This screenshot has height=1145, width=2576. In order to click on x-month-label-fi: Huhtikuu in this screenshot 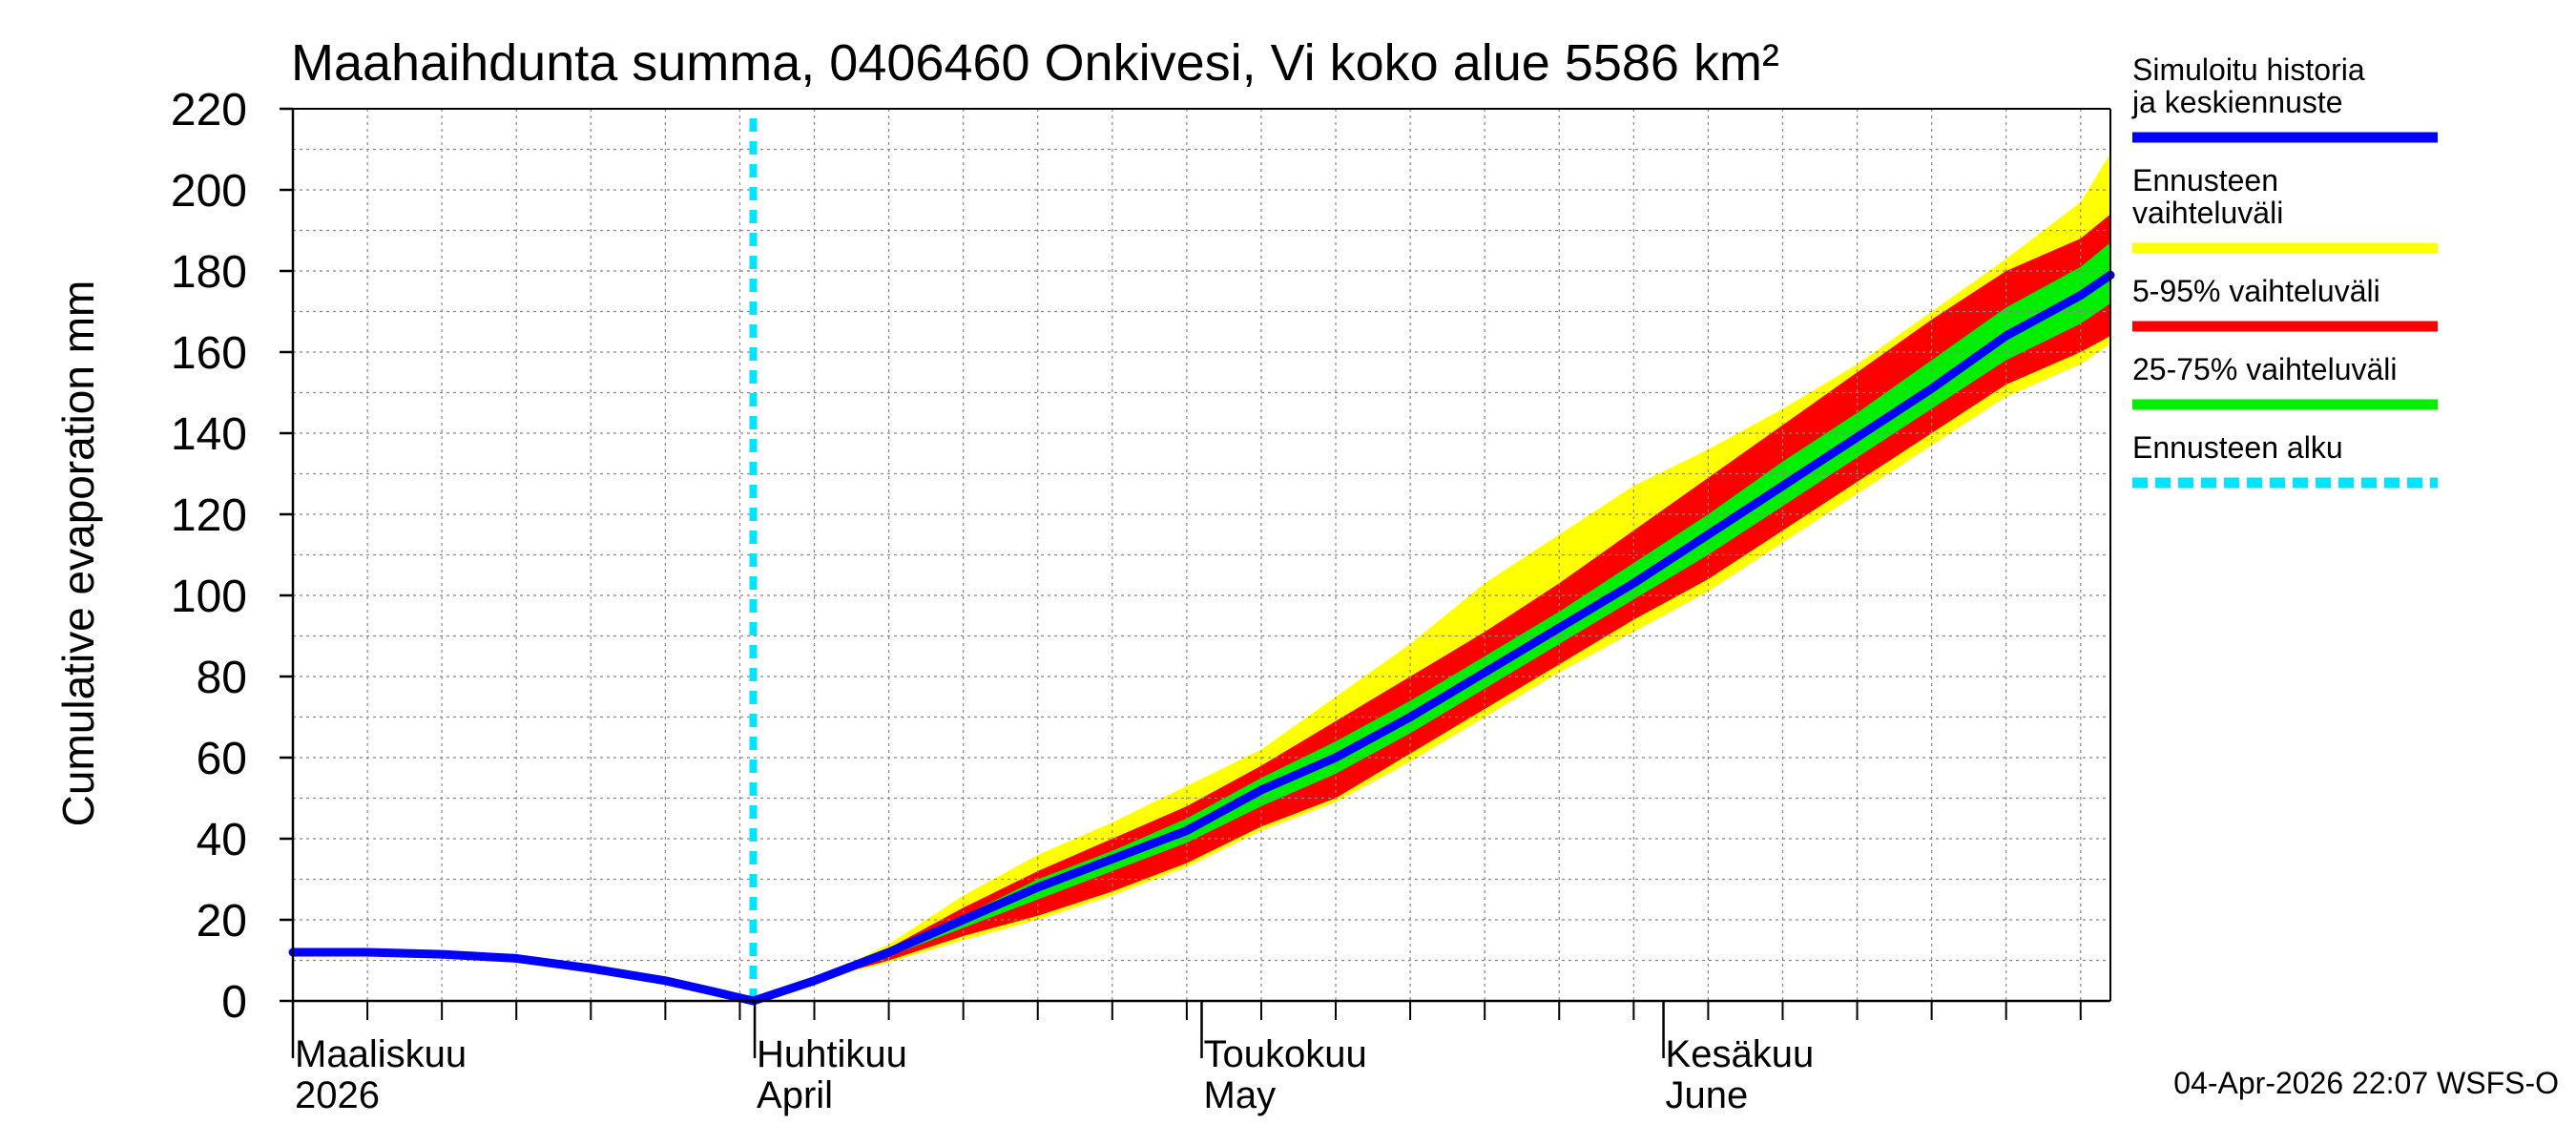, I will do `click(832, 1054)`.